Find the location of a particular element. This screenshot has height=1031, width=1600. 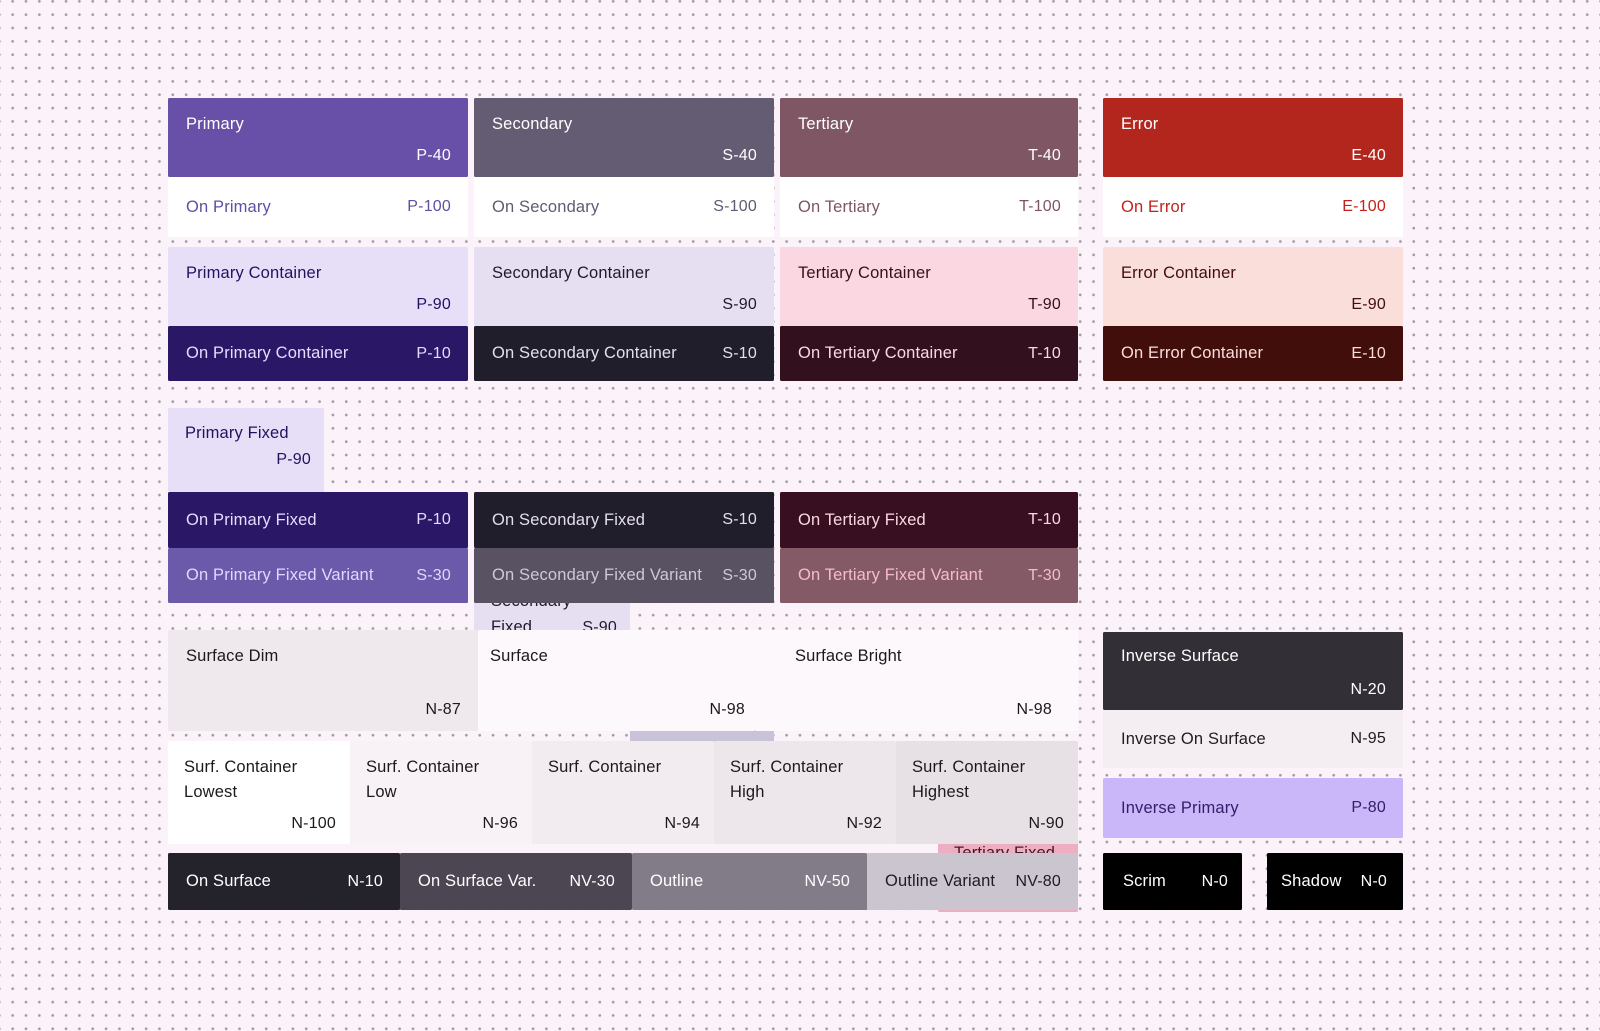

swatch-label: On Secondary Container is located at coordinates (584, 353).